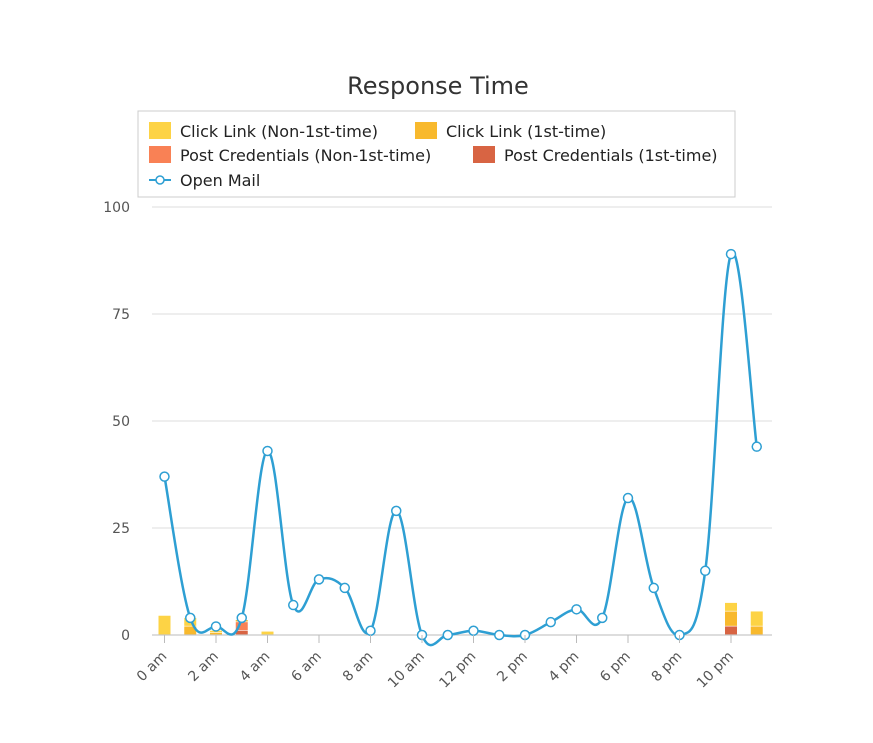 The image size is (873, 743). What do you see at coordinates (306, 667) in the screenshot?
I see `x-tick-label: 6 am` at bounding box center [306, 667].